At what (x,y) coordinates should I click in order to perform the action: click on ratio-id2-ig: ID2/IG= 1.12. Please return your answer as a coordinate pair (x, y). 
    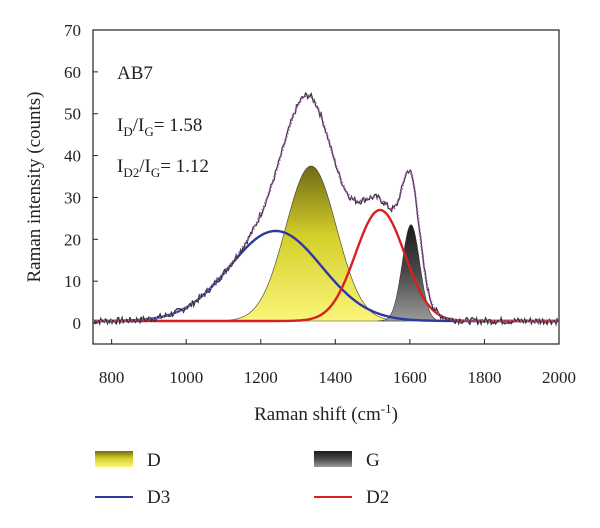
    Looking at the image, I should click on (163, 168).